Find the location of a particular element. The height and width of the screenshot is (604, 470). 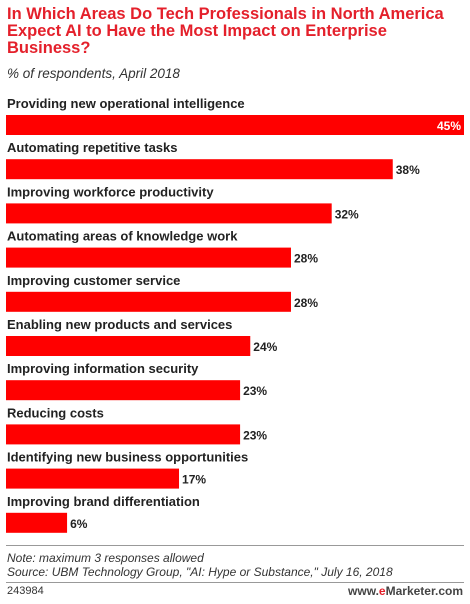

chart-id: 243984 is located at coordinates (25, 591).